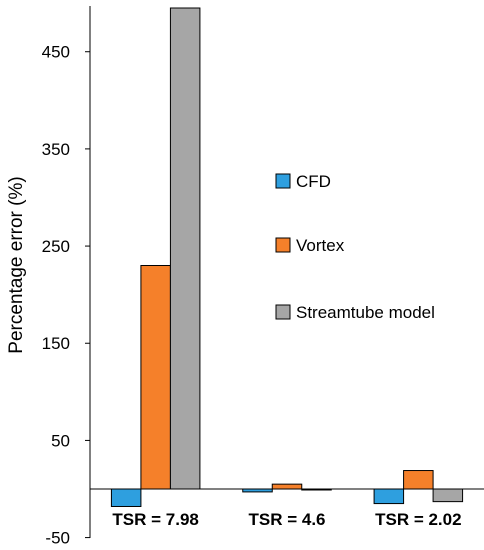 This screenshot has width=484, height=550. What do you see at coordinates (56, 246) in the screenshot?
I see `y-tick-label: 250` at bounding box center [56, 246].